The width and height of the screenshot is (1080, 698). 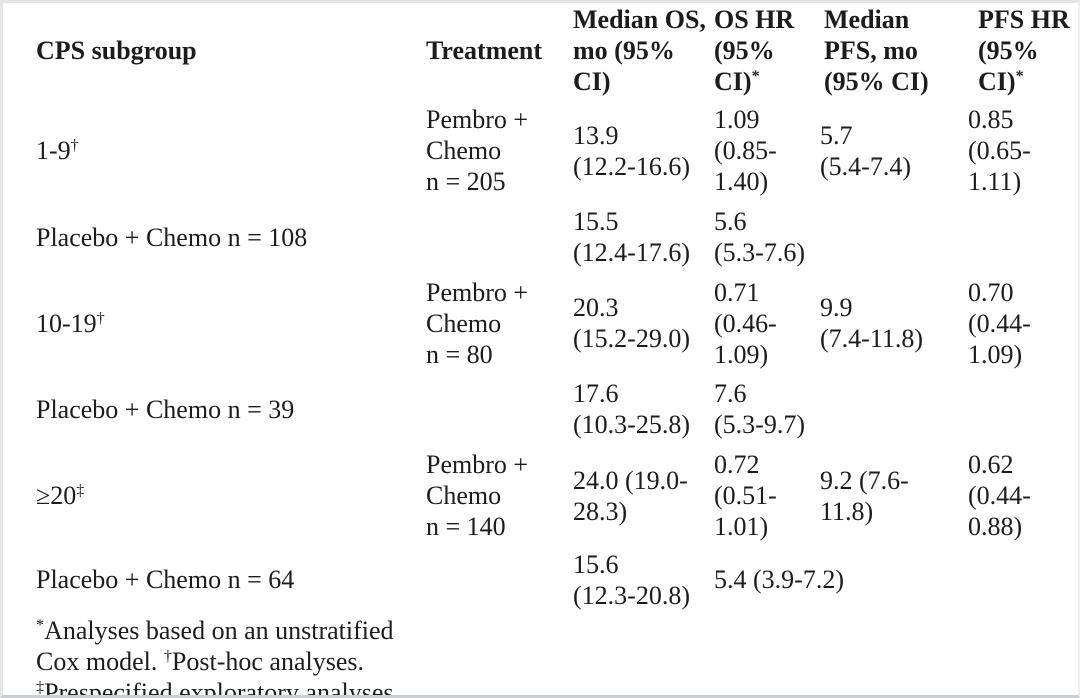 I want to click on cell-treatment: Pembro + Chemo n = 80, so click(x=477, y=323).